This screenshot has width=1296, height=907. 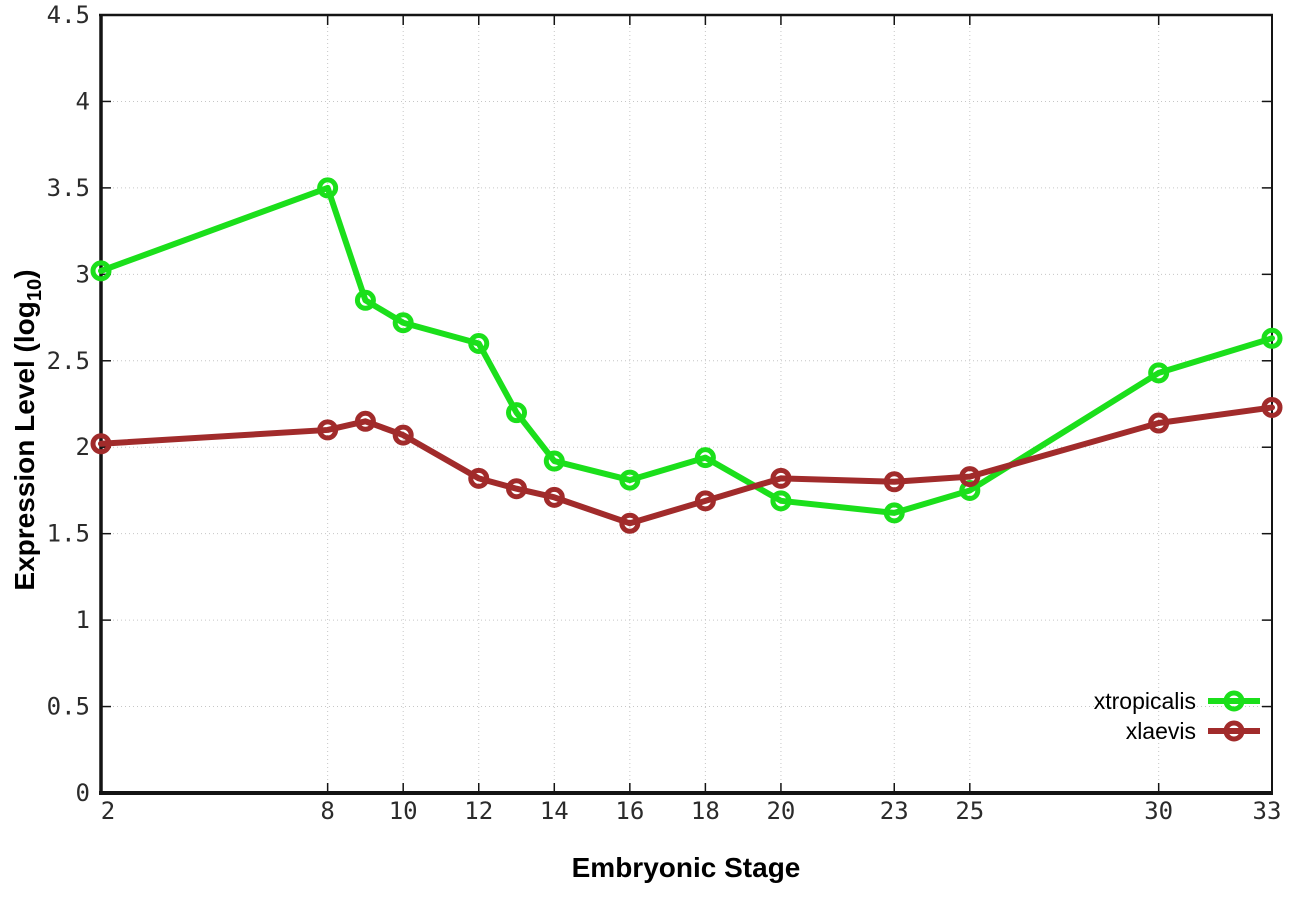 I want to click on y-tick-label-3.5: 3.5, so click(x=68, y=188).